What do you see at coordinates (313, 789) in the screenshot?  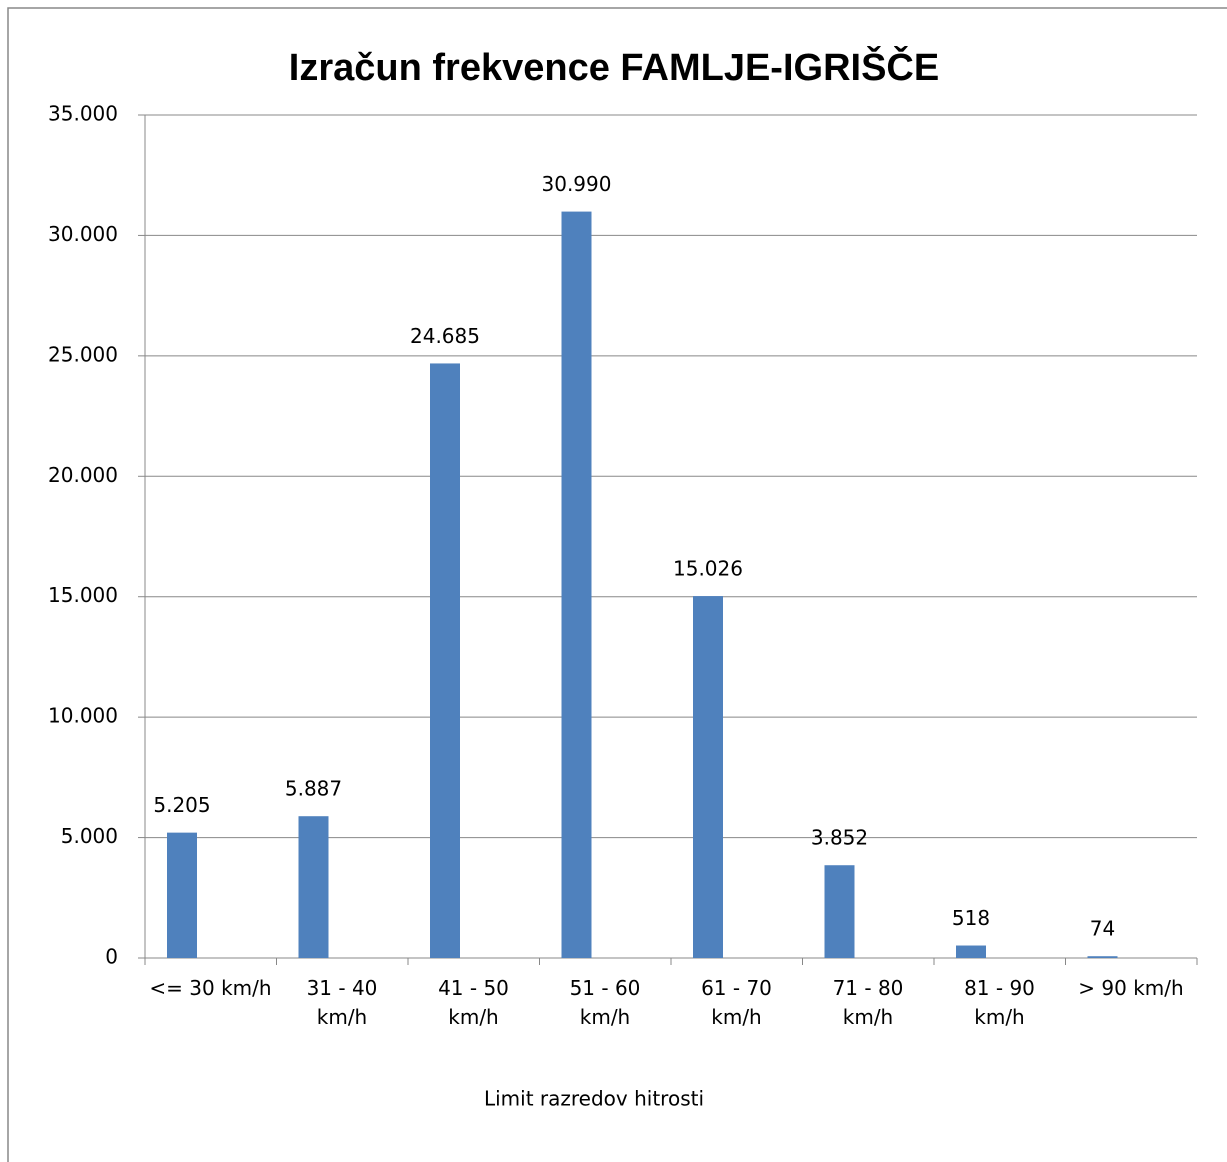 I see `value-label: 5.887` at bounding box center [313, 789].